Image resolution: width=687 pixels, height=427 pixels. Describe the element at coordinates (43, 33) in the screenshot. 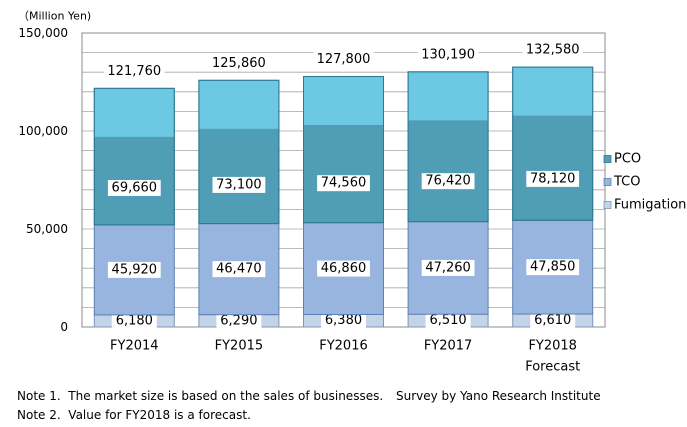

I see `y-tick-label: 150,000` at that location.